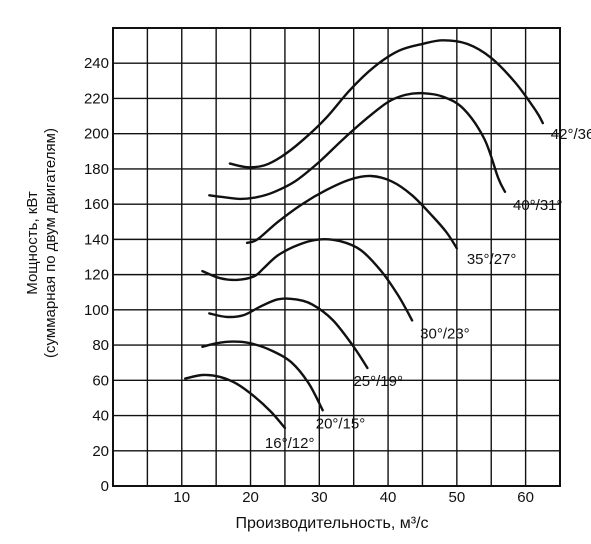  Describe the element at coordinates (571, 134) in the screenshot. I see `series-label: 42°/36°` at that location.